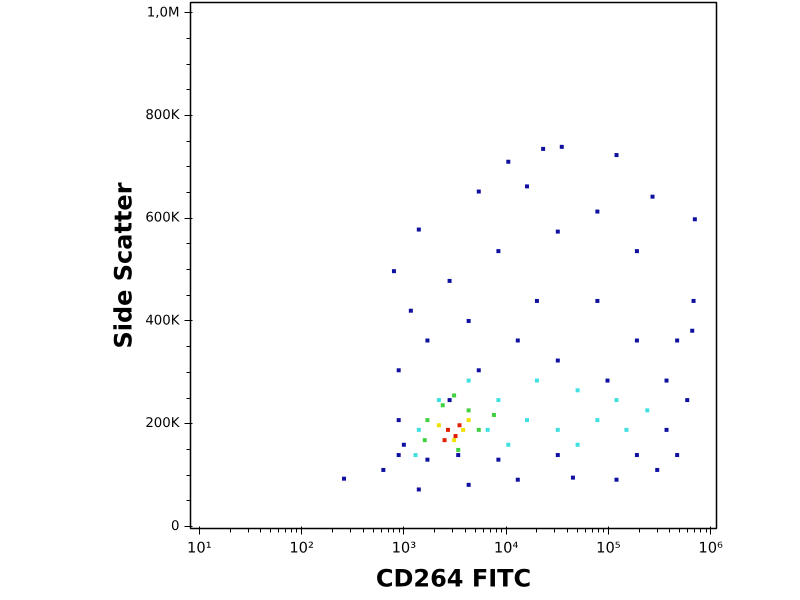  What do you see at coordinates (163, 116) in the screenshot?
I see `y-tick-label: 800K` at bounding box center [163, 116].